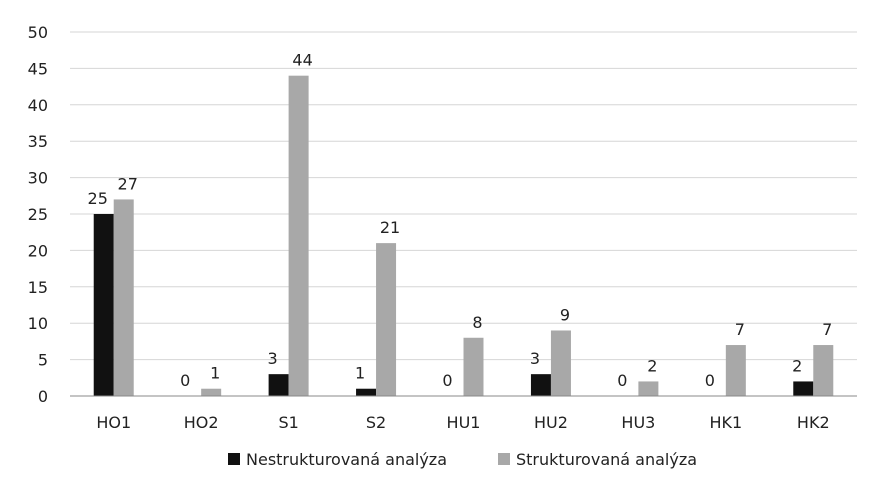 This screenshot has width=872, height=477. What do you see at coordinates (113, 422) in the screenshot?
I see `x-tick-label: HO1` at bounding box center [113, 422].